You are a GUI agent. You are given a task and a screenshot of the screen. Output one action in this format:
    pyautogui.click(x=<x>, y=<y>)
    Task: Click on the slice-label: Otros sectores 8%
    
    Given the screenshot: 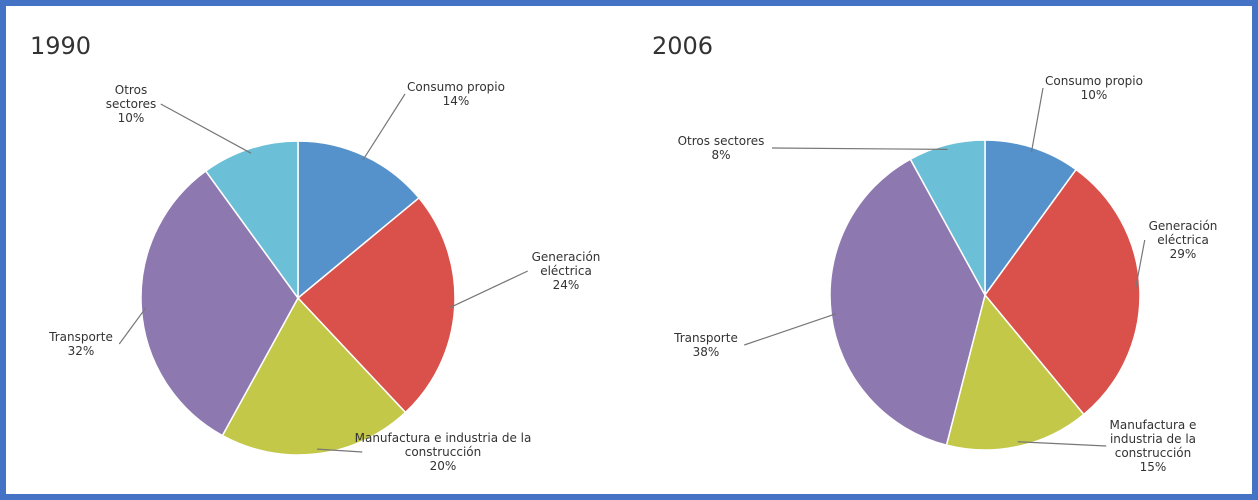 What is the action you would take?
    pyautogui.click(x=721, y=148)
    